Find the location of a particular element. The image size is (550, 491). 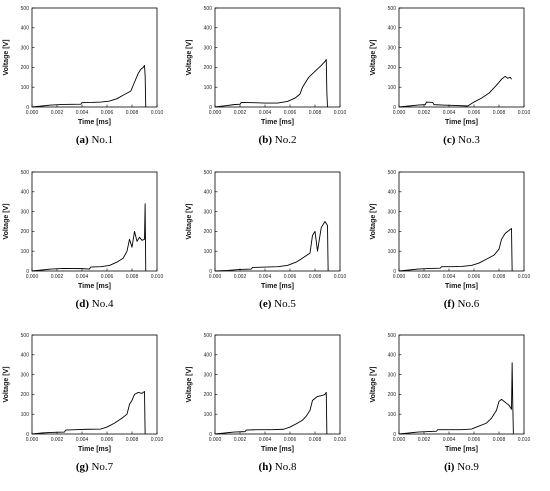

panel-caption: (f) No.6 is located at coordinates (462, 304).